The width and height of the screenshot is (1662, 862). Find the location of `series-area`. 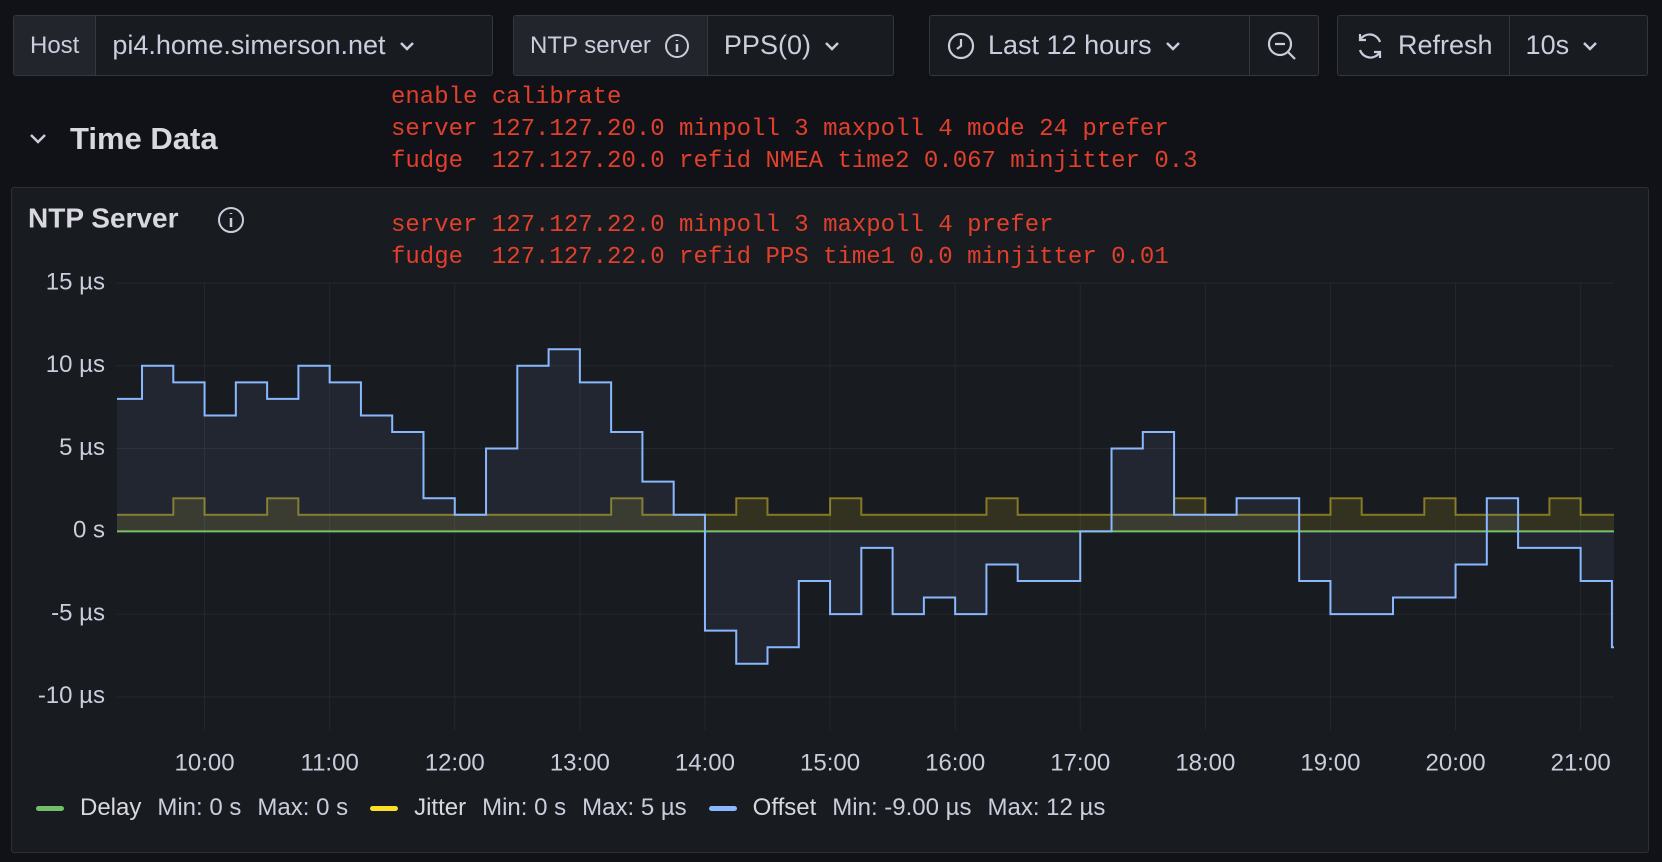

series-area is located at coordinates (865, 515).